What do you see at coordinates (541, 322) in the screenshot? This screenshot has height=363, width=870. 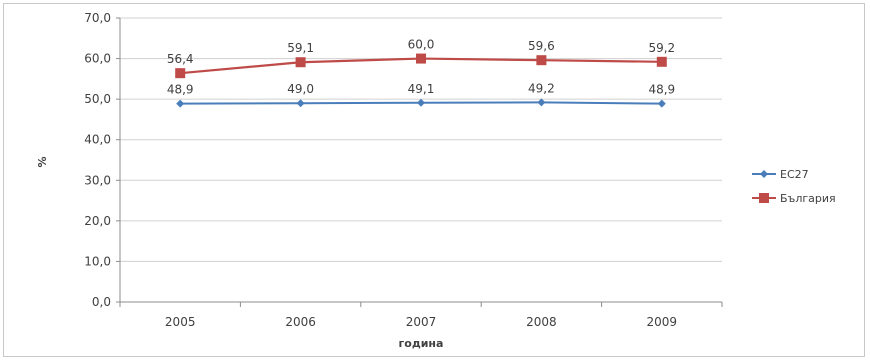 I see `x-tick-label: 2008` at bounding box center [541, 322].